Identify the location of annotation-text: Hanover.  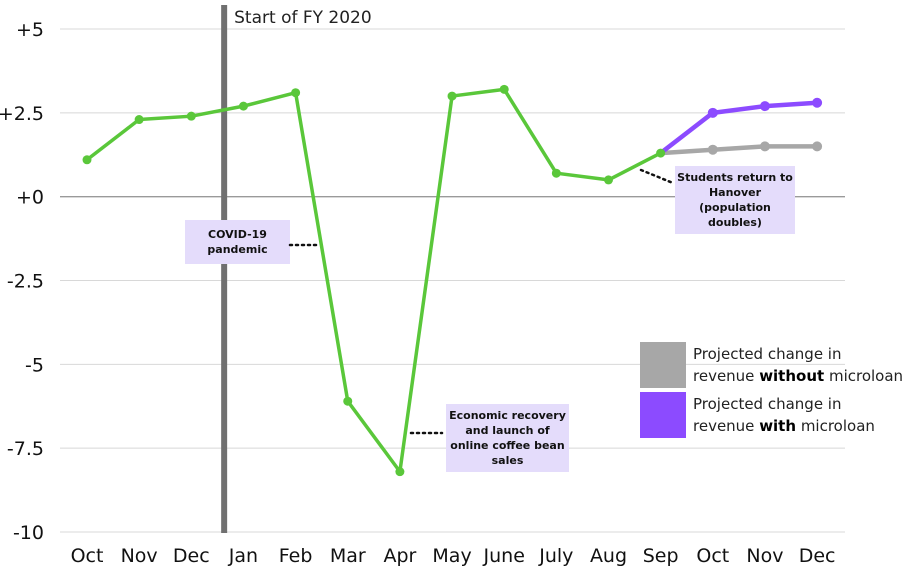
(735, 192).